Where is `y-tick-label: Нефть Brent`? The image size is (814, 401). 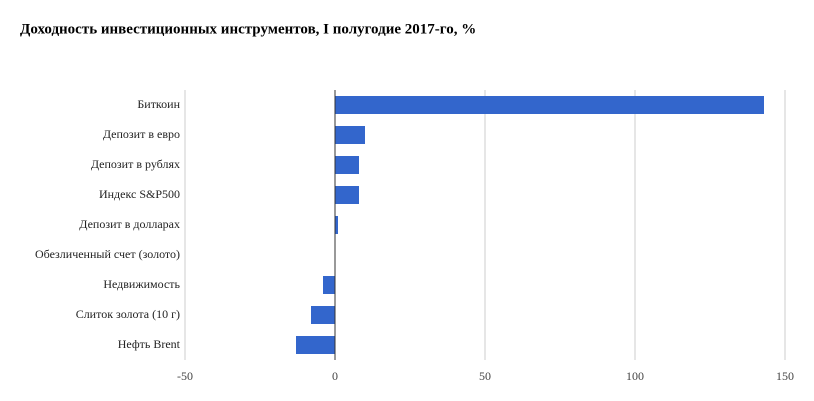
y-tick-label: Нефть Brent is located at coordinates (149, 344).